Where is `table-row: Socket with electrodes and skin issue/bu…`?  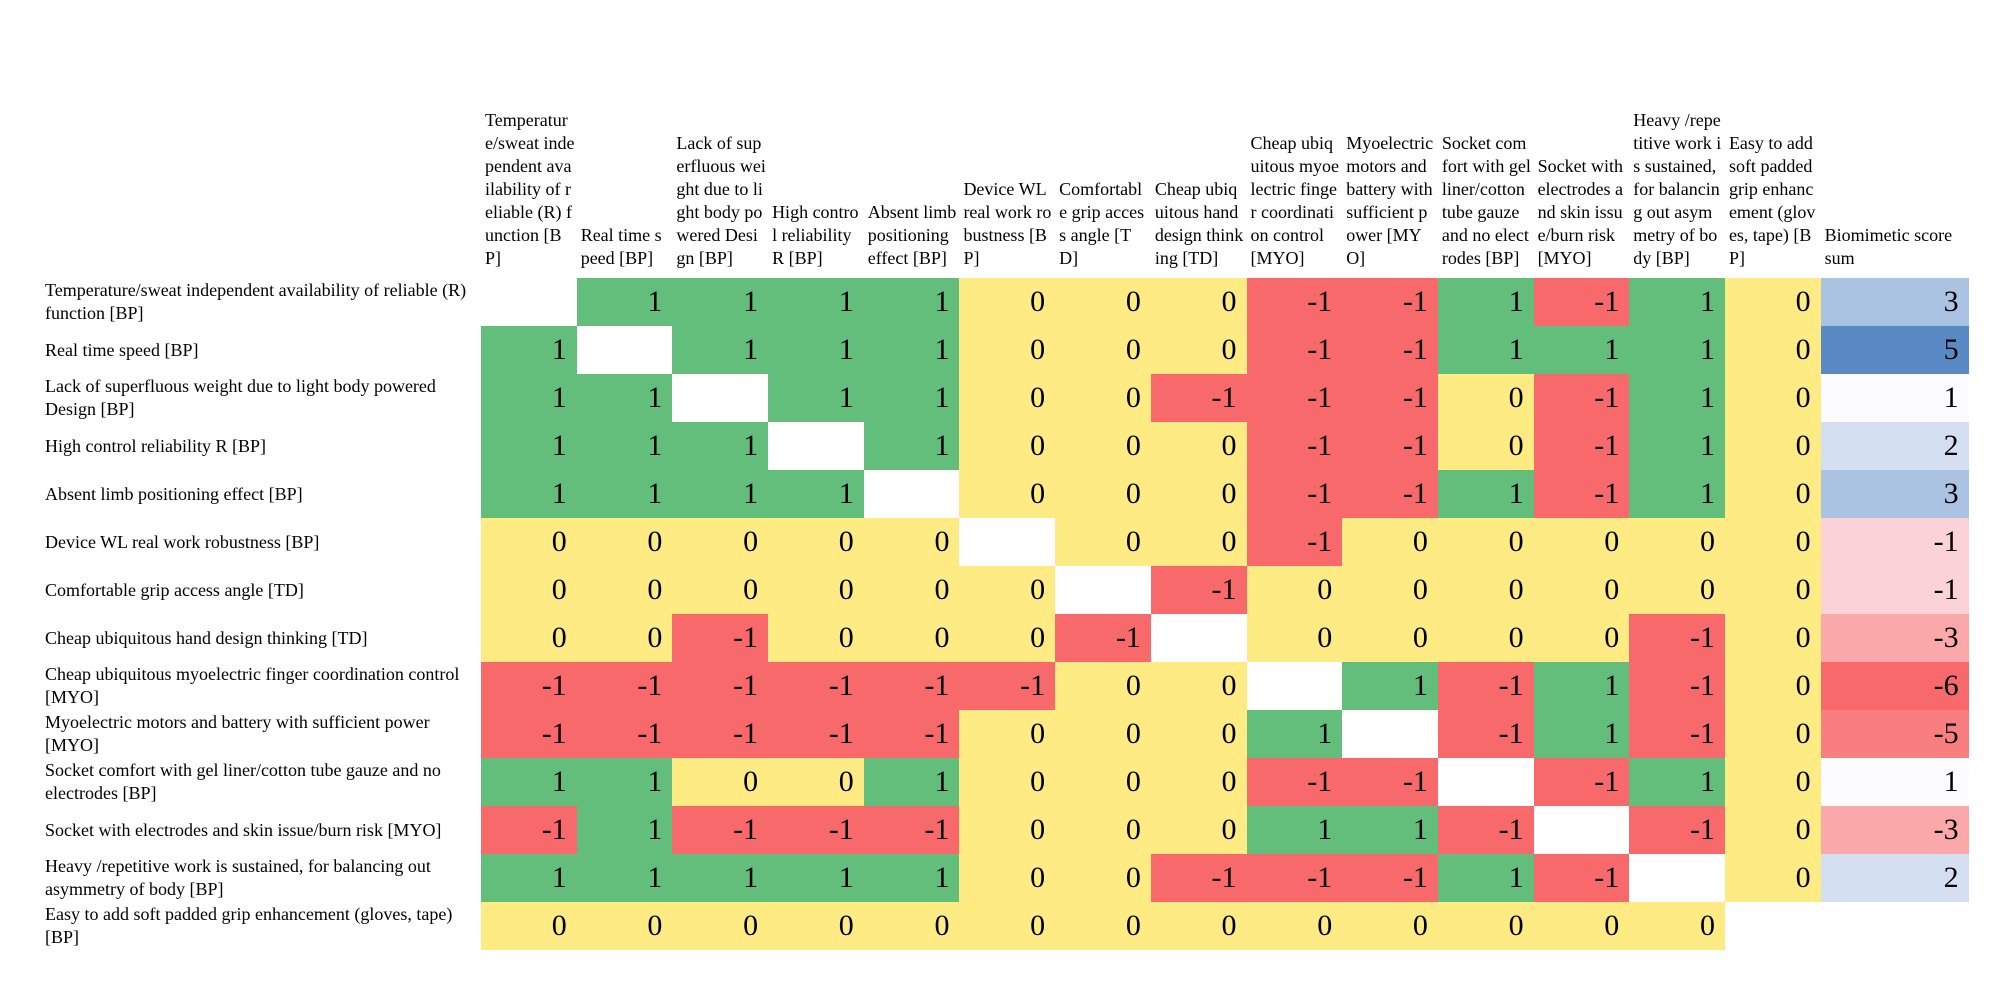 table-row: Socket with electrodes and skin issue/bu… is located at coordinates (1007, 830).